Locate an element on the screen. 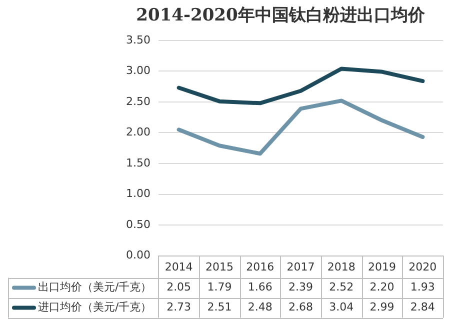  data-label: 2.05 is located at coordinates (179, 287).